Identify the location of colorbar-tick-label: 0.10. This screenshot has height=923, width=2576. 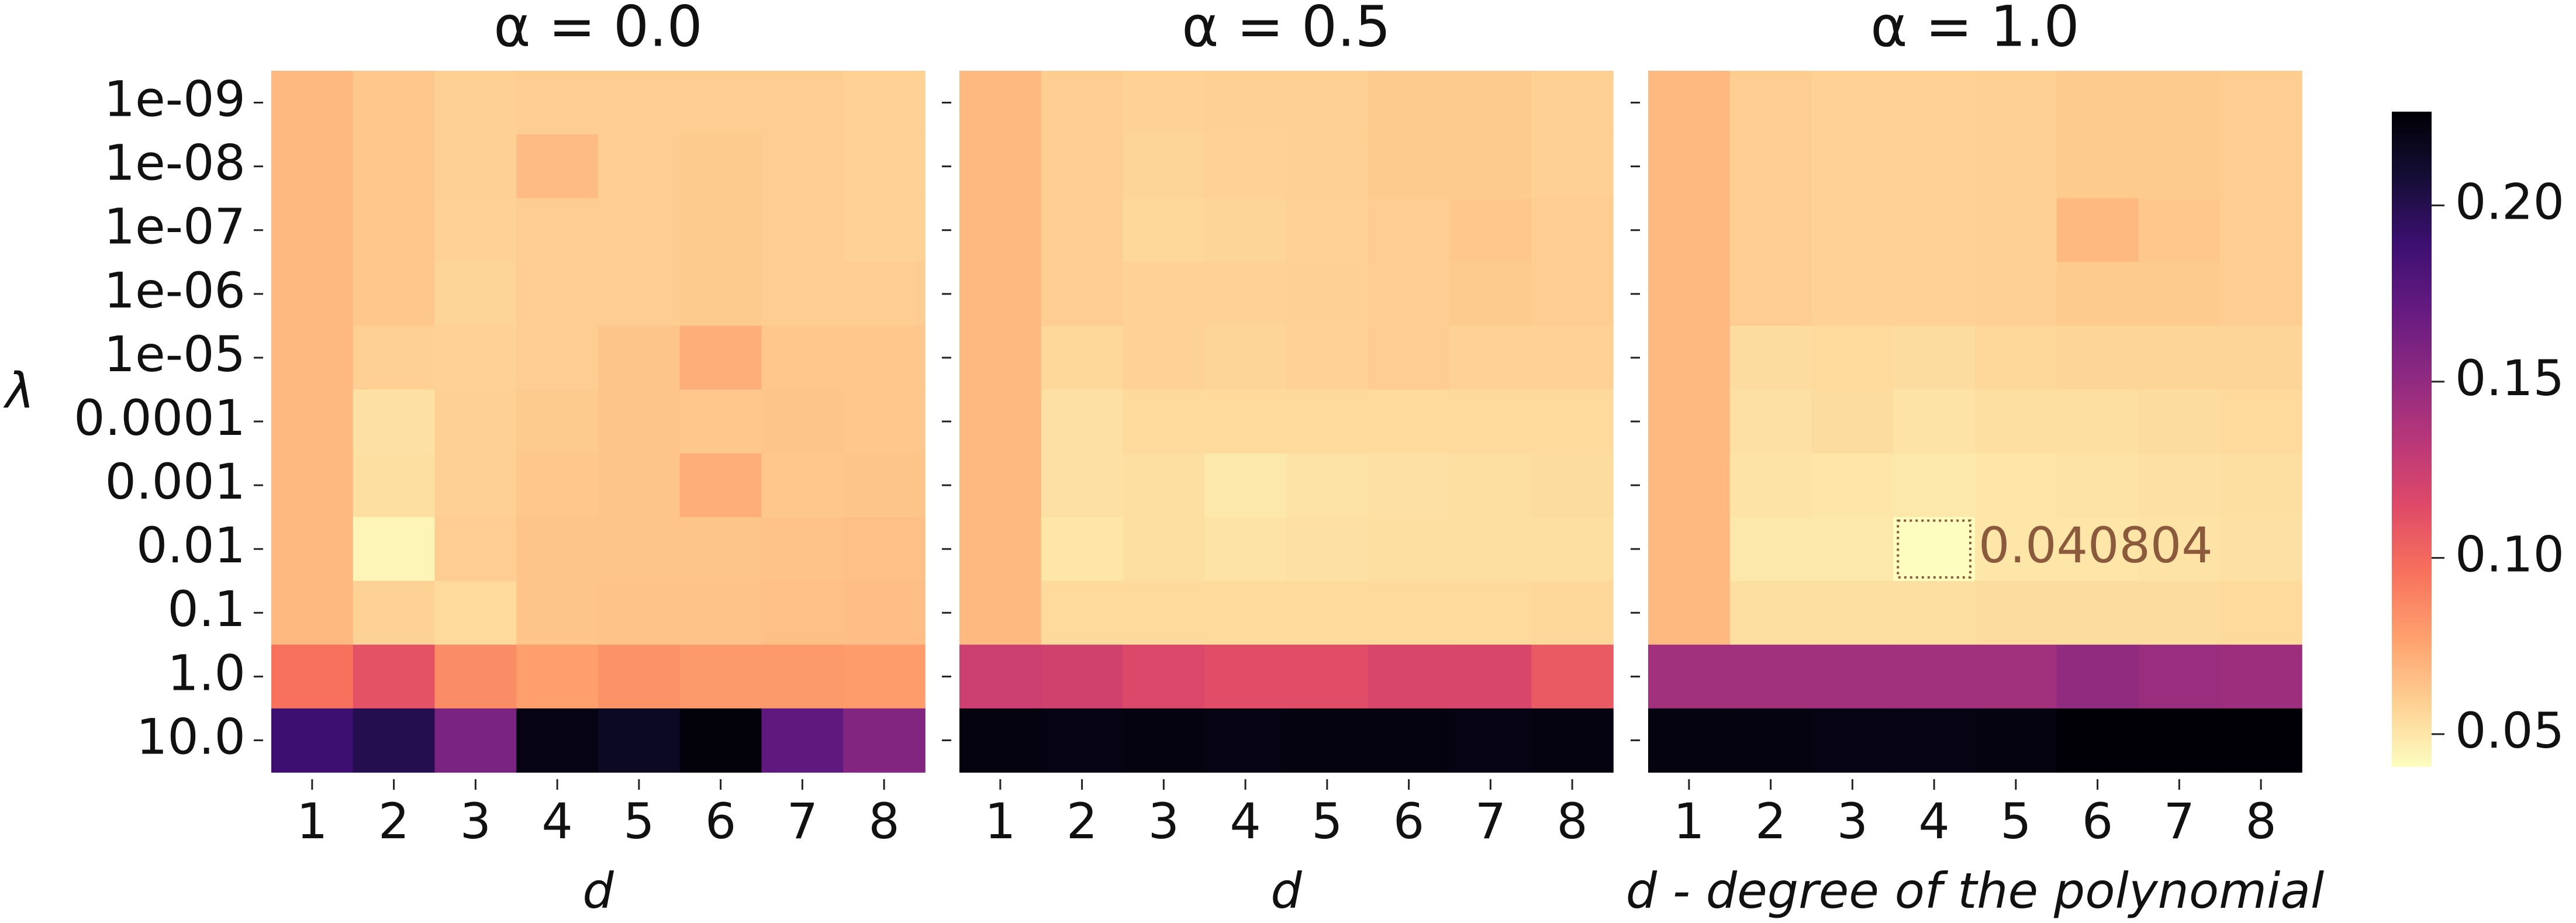
(2509, 554).